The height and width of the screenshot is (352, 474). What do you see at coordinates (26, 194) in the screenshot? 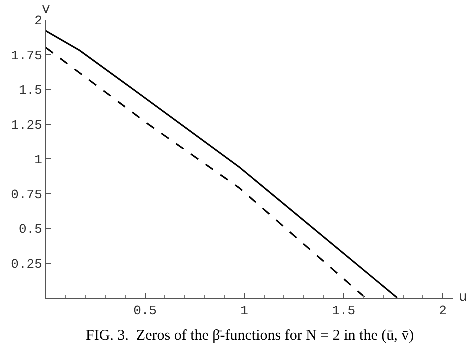
I see `y-tick-label: 0.75` at bounding box center [26, 194].